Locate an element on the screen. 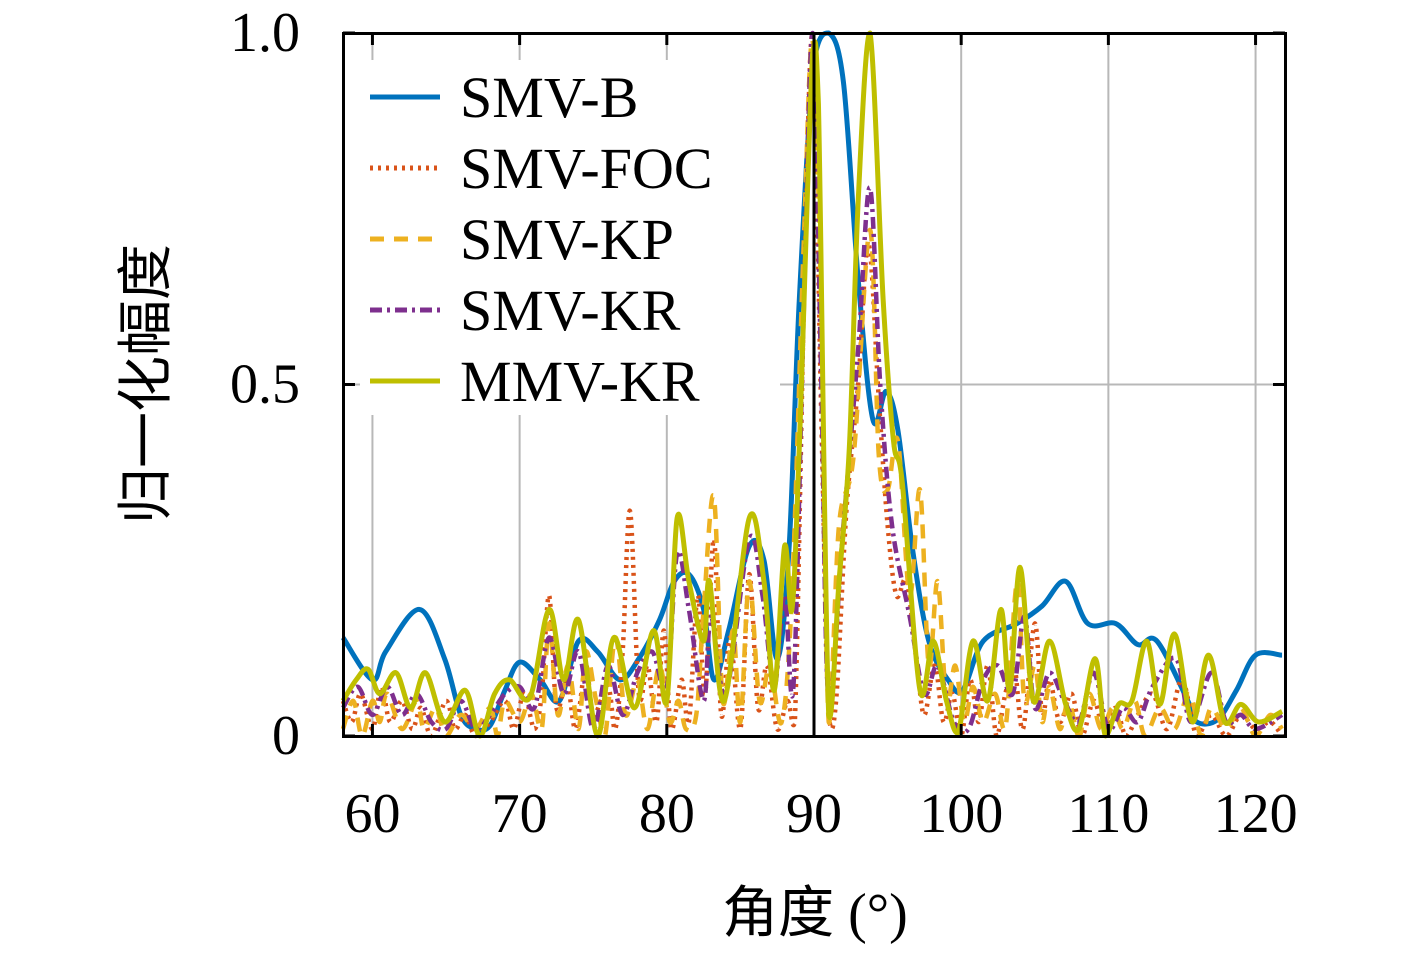  legend-label: SMV-FOC is located at coordinates (586, 168).